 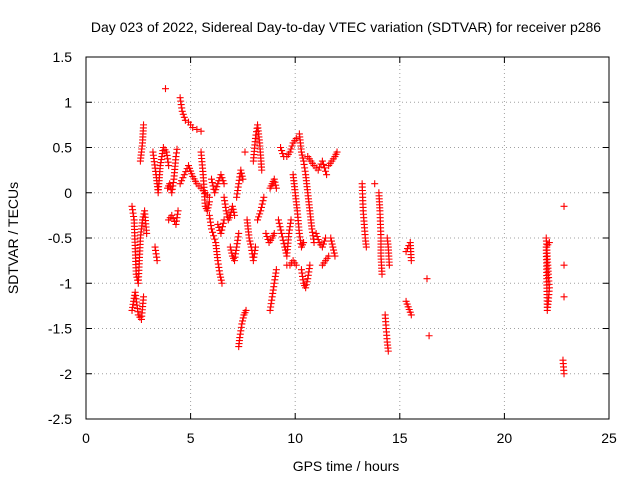 I want to click on x-tick-label: 5, so click(x=191, y=438).